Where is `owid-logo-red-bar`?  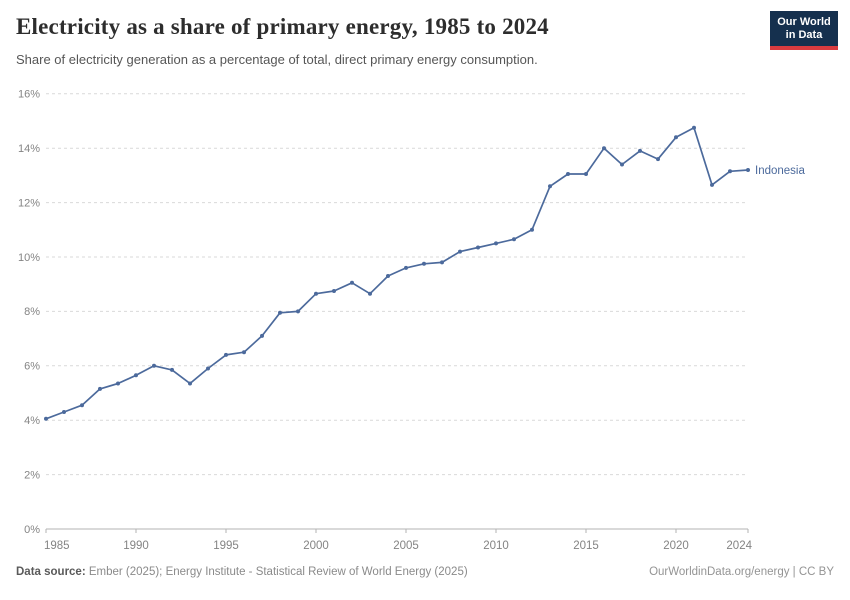 owid-logo-red-bar is located at coordinates (804, 48).